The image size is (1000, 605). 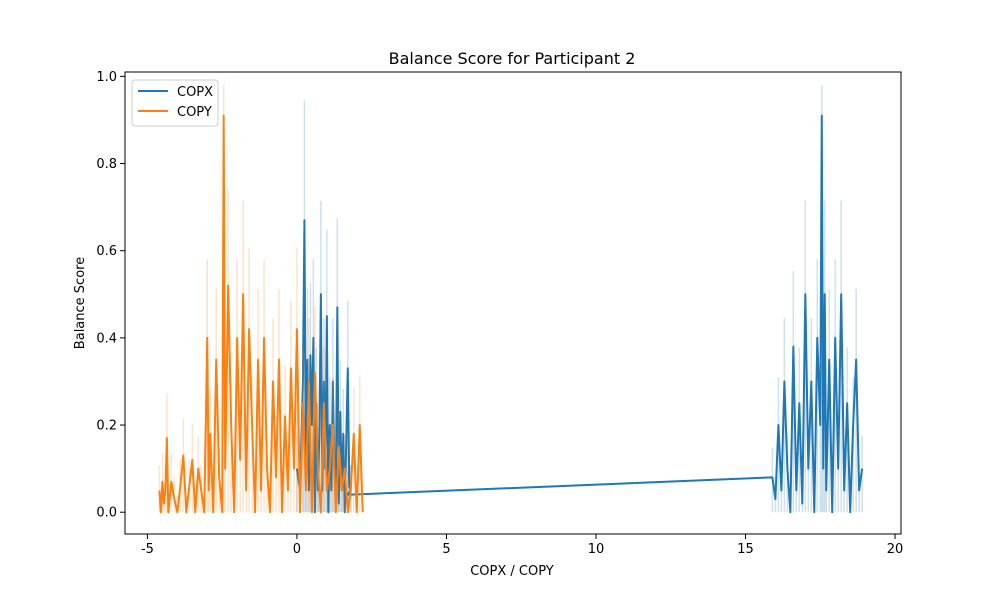 What do you see at coordinates (261, 314) in the screenshot?
I see `series-line-copy` at bounding box center [261, 314].